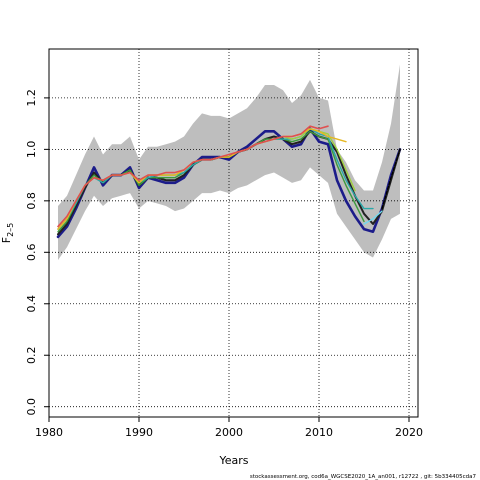 This screenshot has height=480, width=480. I want to click on x-tick-label: 2010, so click(319, 432).